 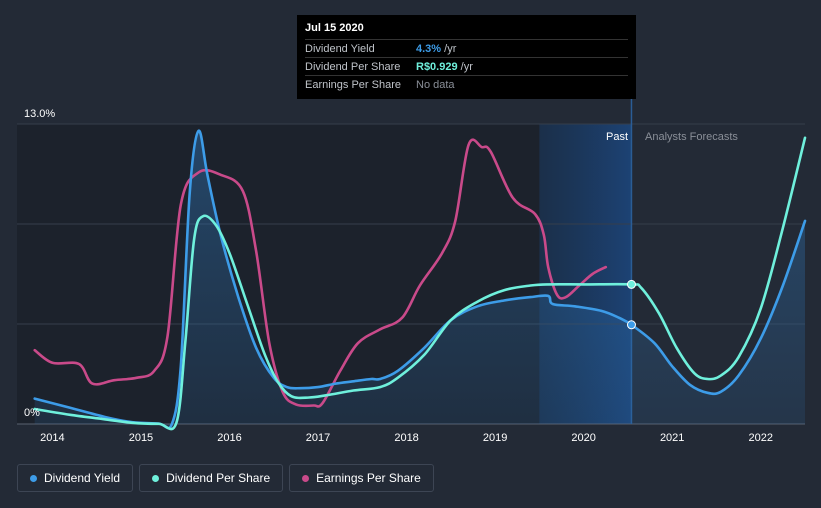 What do you see at coordinates (52, 438) in the screenshot?
I see `x-tick-label: 2014` at bounding box center [52, 438].